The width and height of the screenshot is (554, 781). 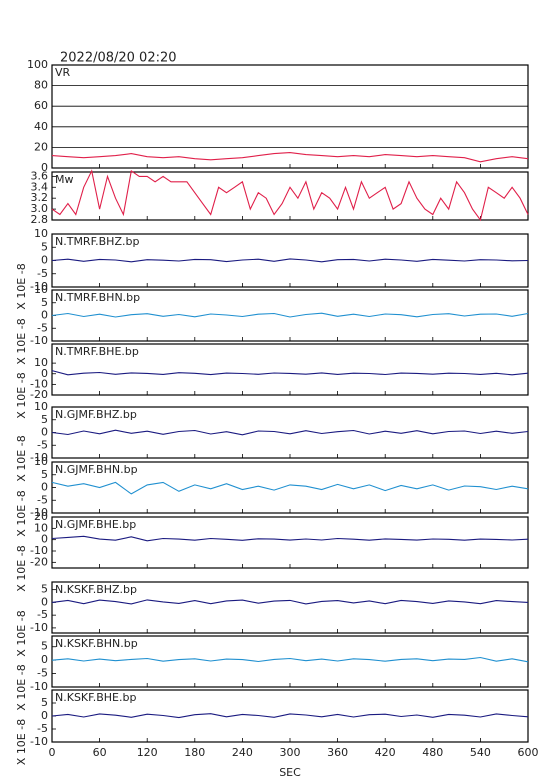 What do you see at coordinates (432, 752) in the screenshot?
I see `x-tick-label: 480` at bounding box center [432, 752].